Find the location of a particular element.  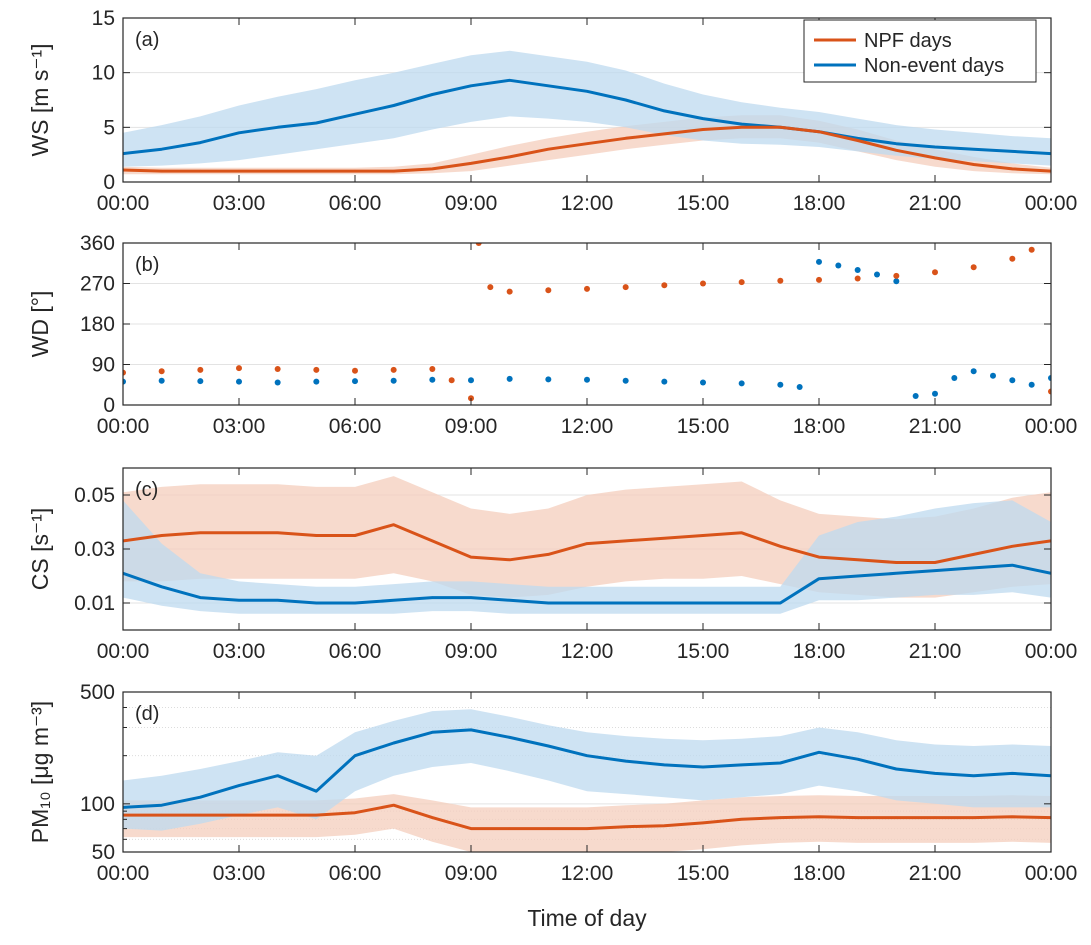

legend-box is located at coordinates (920, 51).